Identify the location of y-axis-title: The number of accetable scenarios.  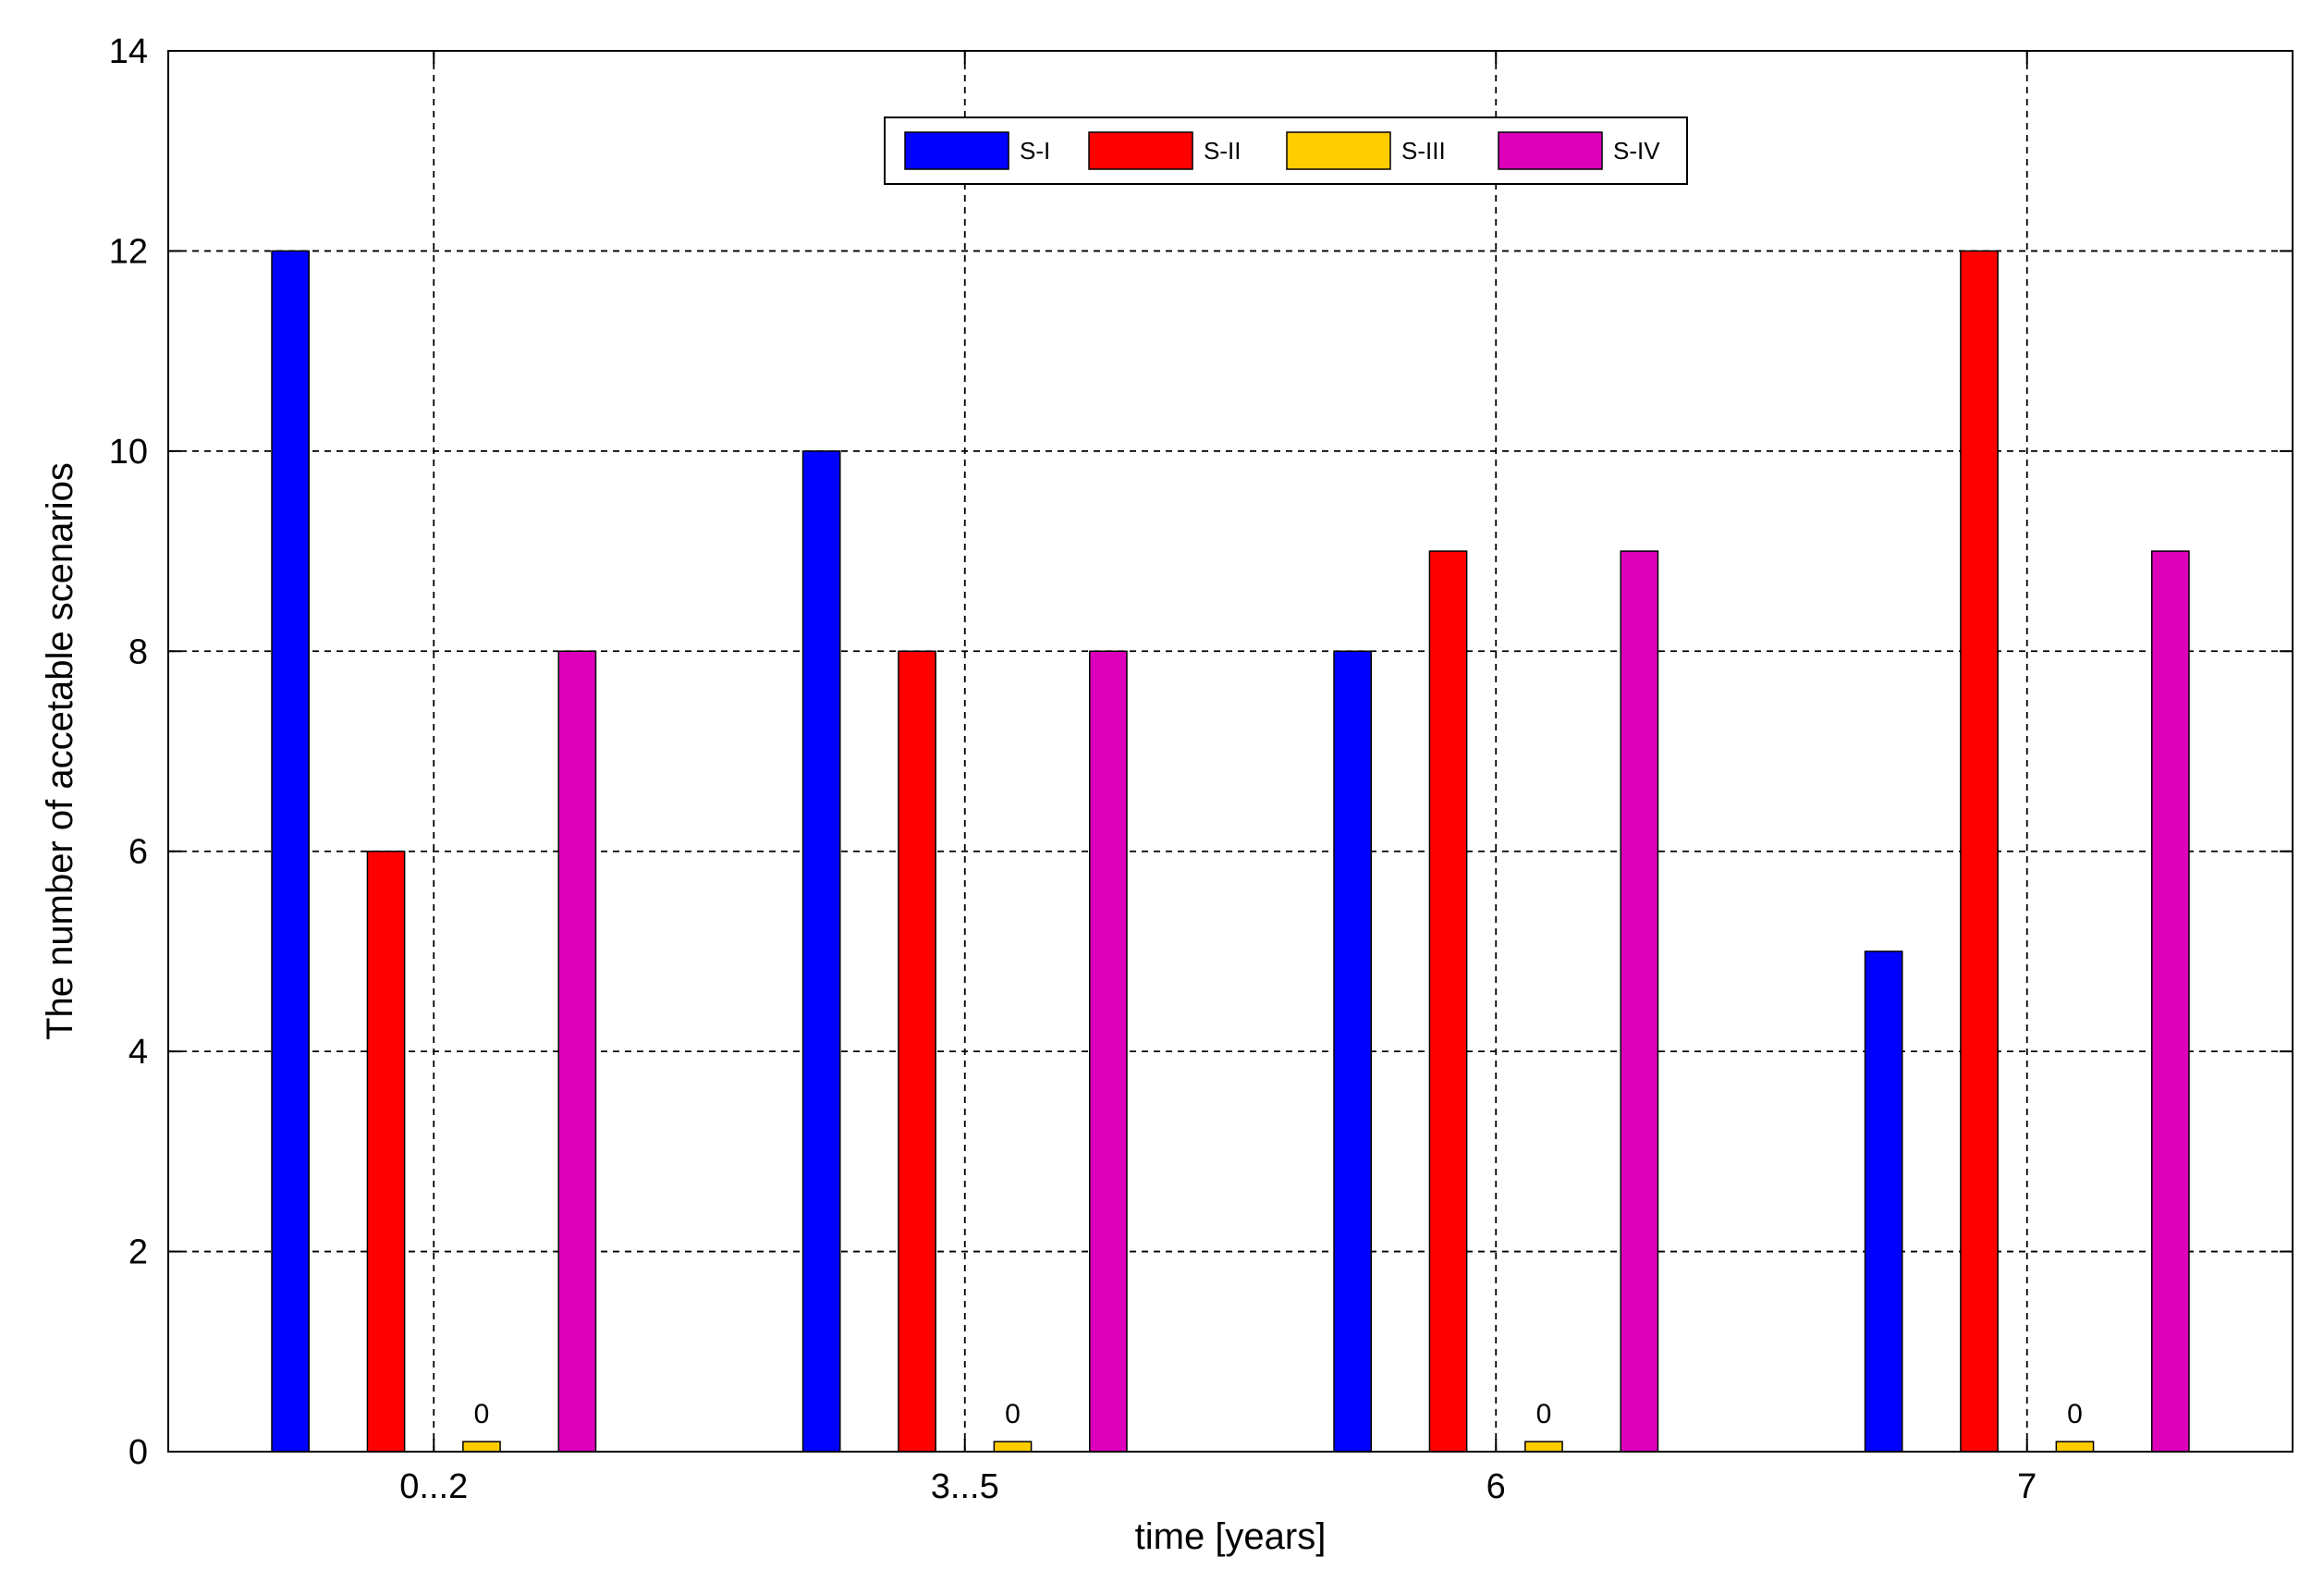
(60, 751).